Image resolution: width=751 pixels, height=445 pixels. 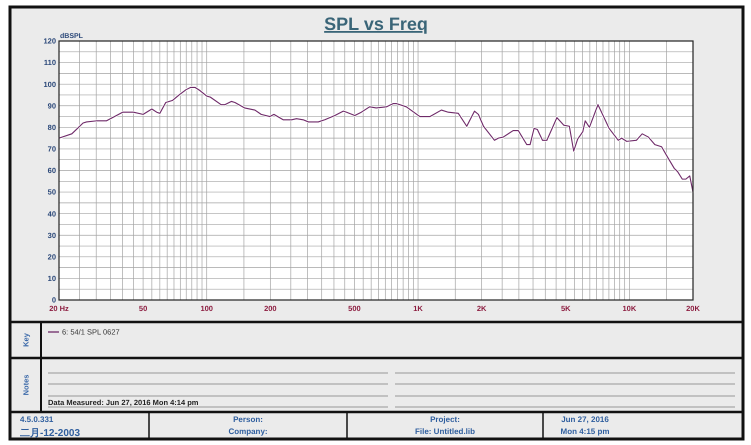 I want to click on chart-title: SPL vs Freq, so click(x=376, y=24).